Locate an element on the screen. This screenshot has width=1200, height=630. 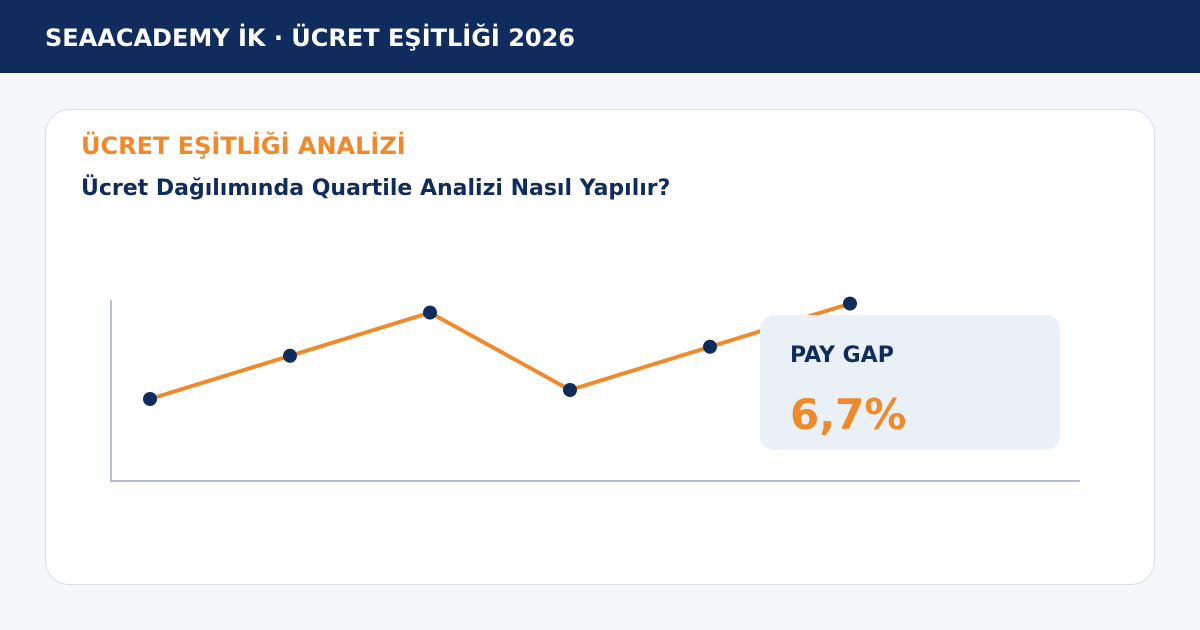
stat-box: PAY GAP 6,7% is located at coordinates (910, 382).